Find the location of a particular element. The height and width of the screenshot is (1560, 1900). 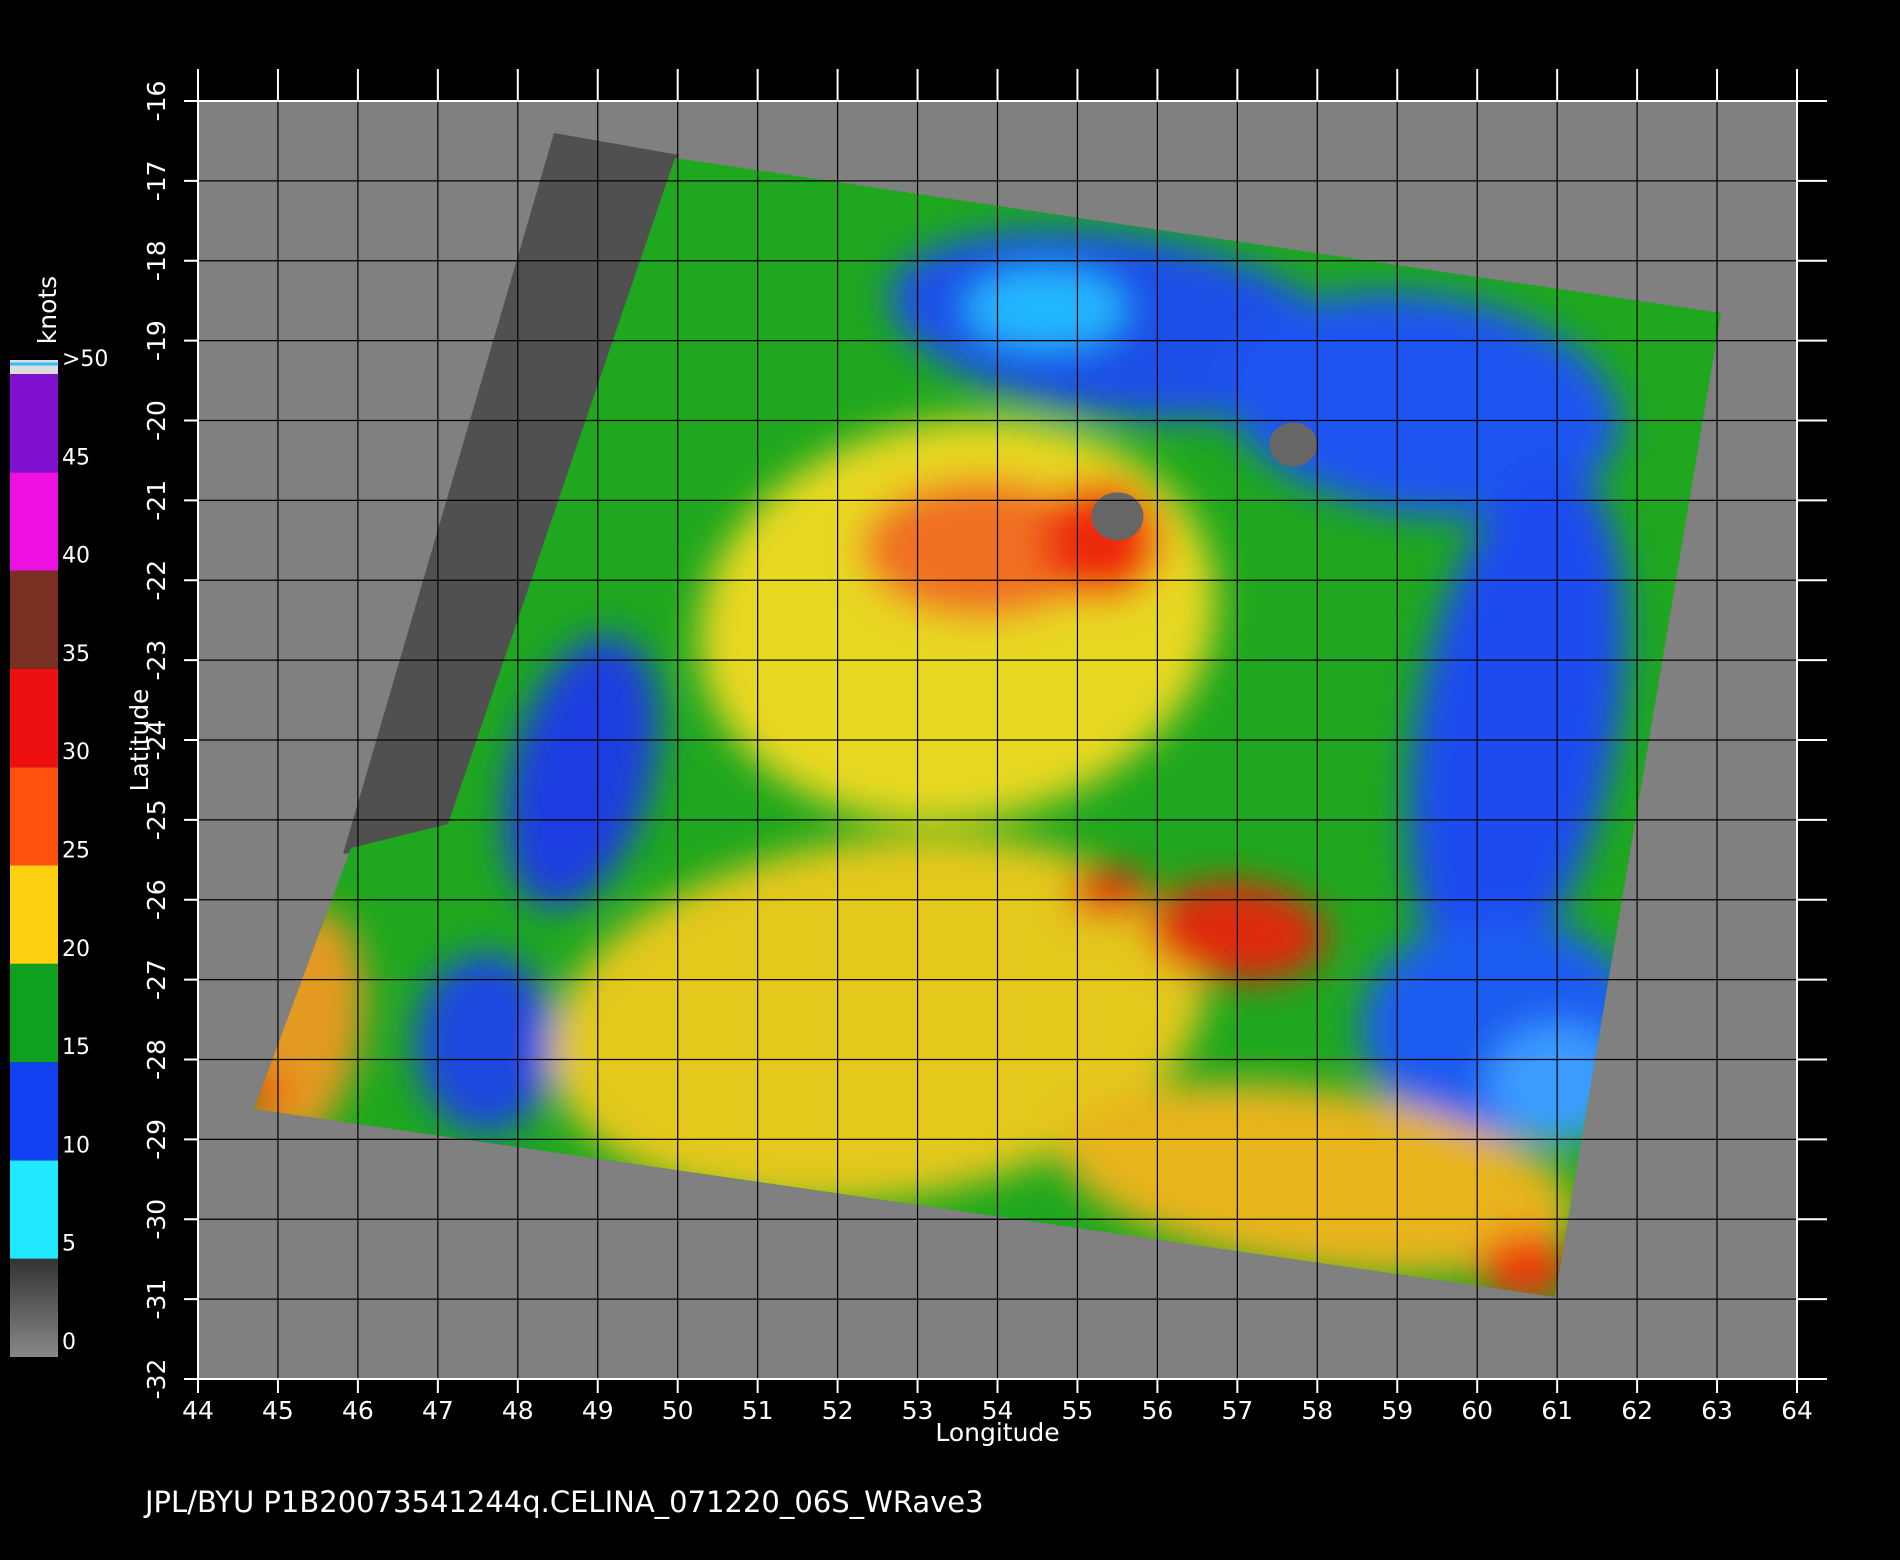

colorbar-tick-label: 20 is located at coordinates (76, 949).